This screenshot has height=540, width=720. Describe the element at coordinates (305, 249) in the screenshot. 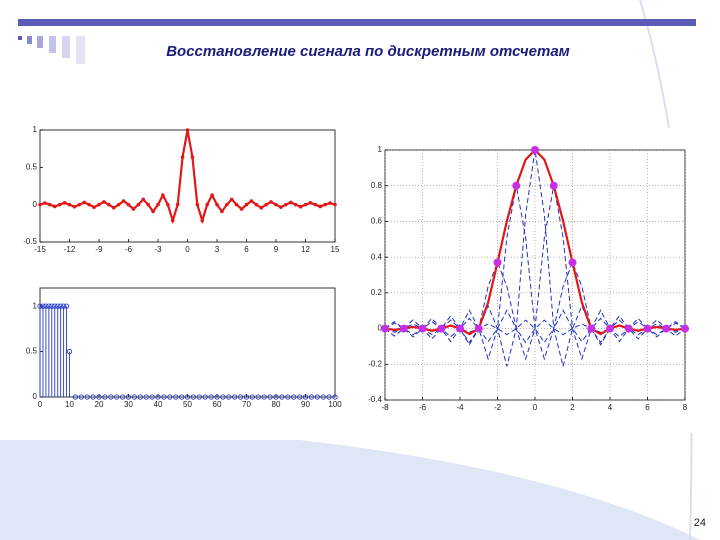

I see `x-tick-label: 12` at that location.